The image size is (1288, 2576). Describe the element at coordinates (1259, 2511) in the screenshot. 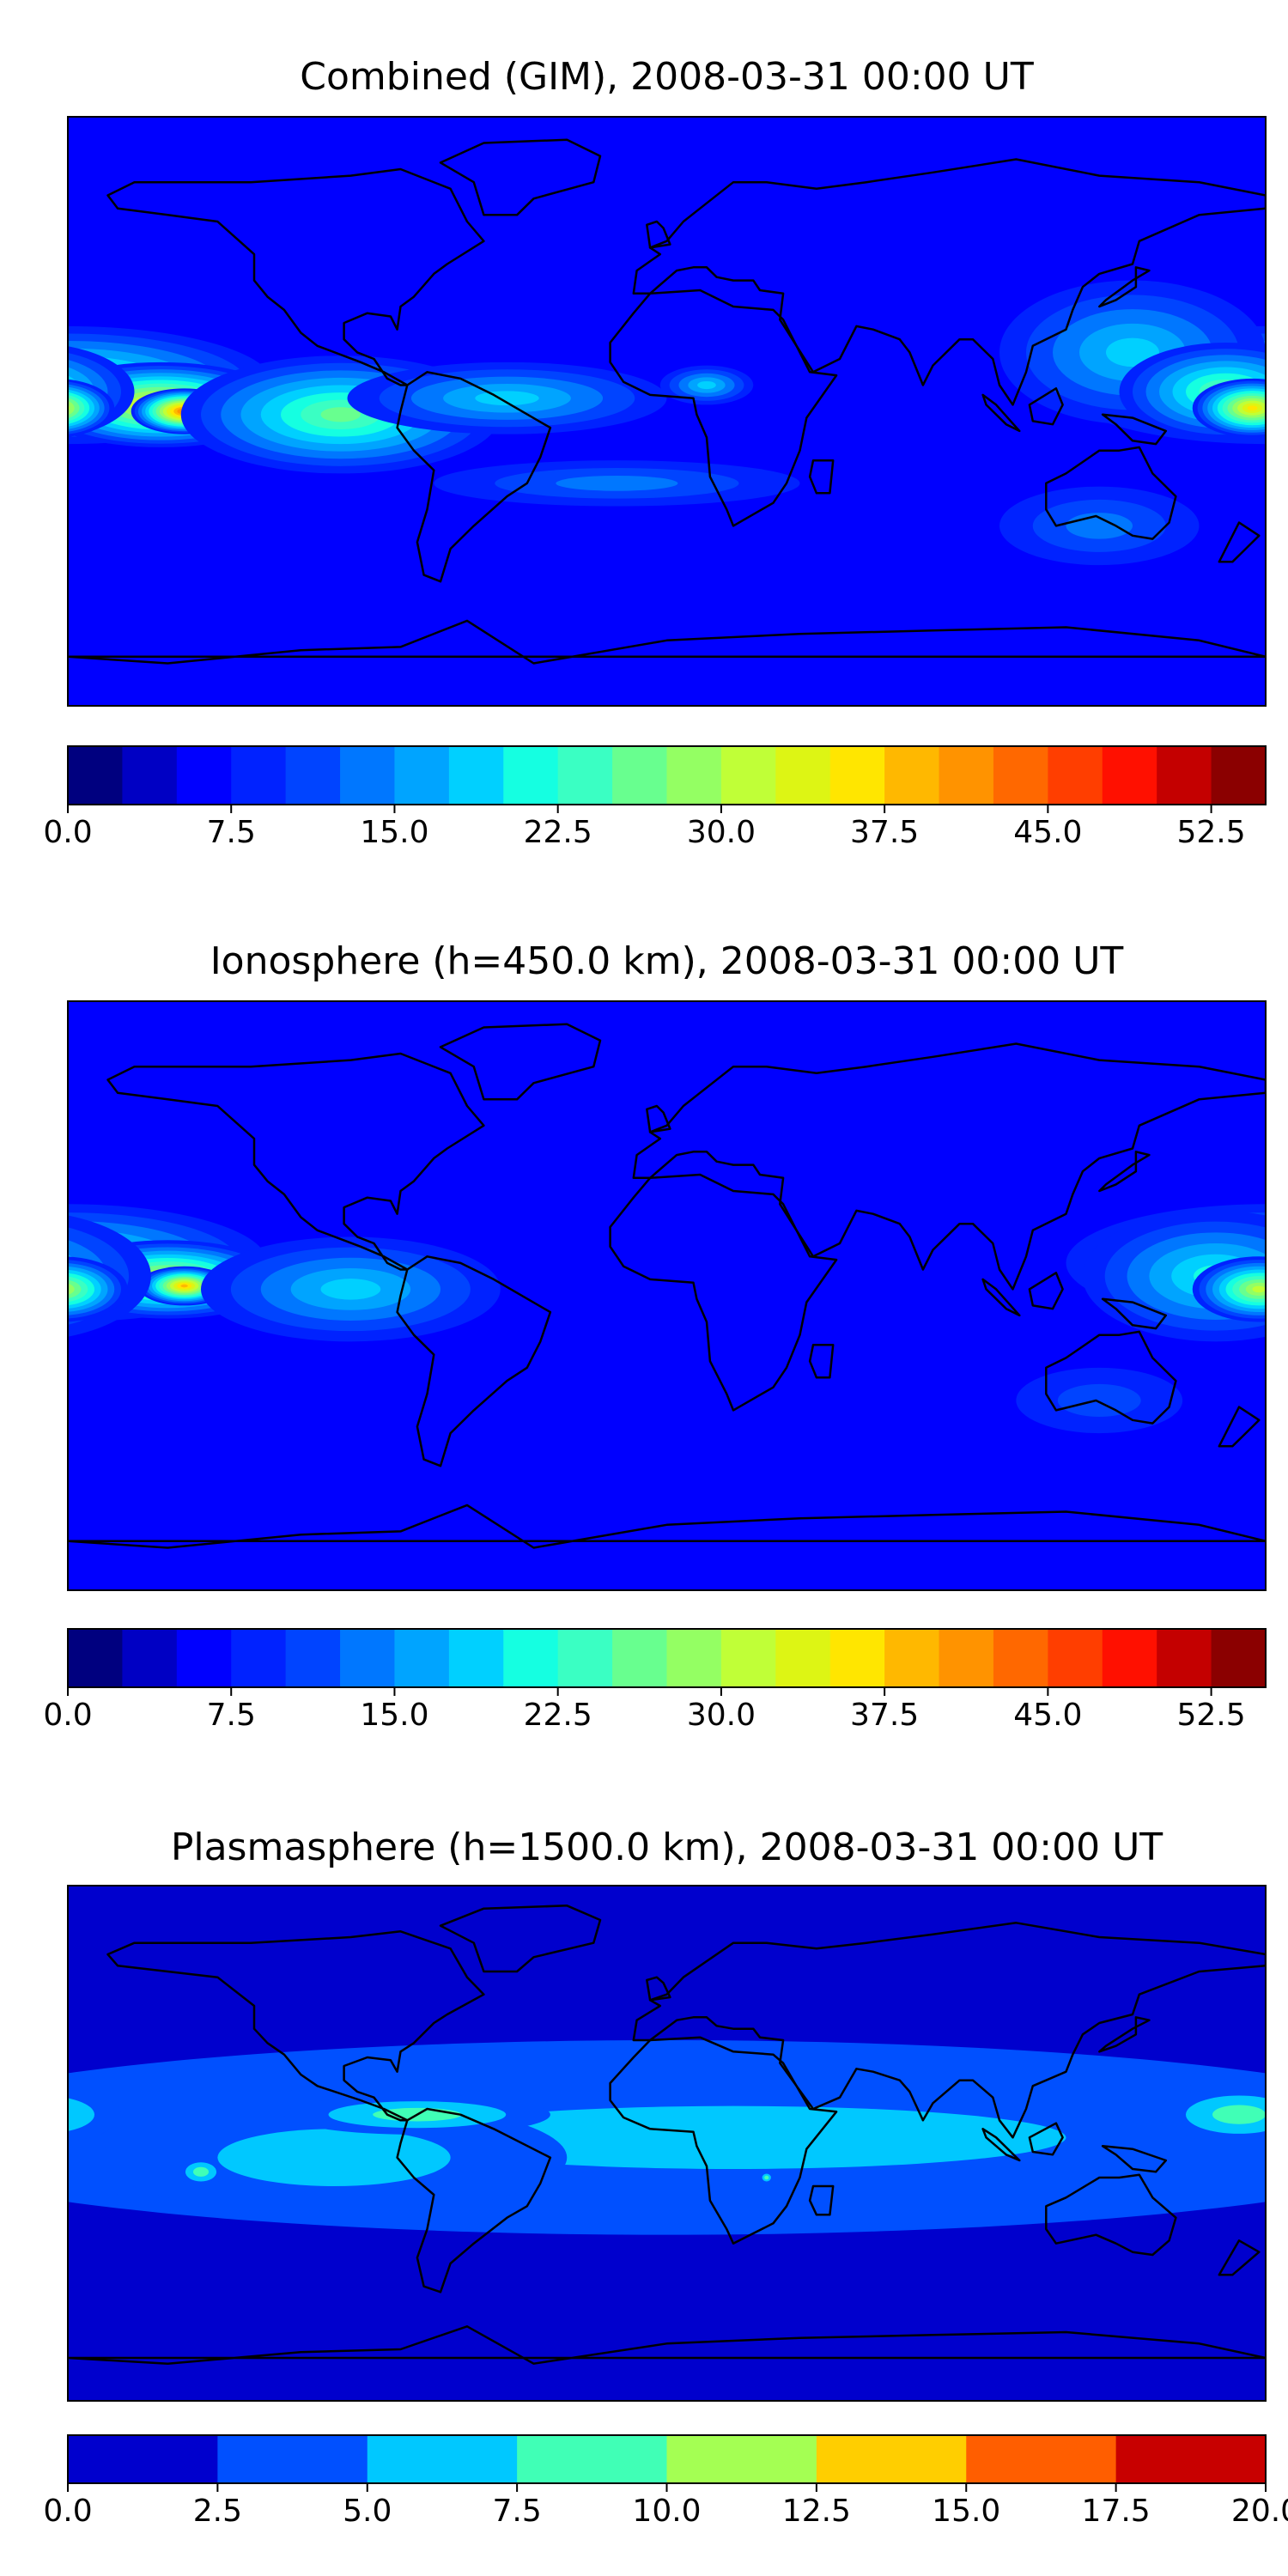

I see `colorbar-tick-label: 20.0` at that location.